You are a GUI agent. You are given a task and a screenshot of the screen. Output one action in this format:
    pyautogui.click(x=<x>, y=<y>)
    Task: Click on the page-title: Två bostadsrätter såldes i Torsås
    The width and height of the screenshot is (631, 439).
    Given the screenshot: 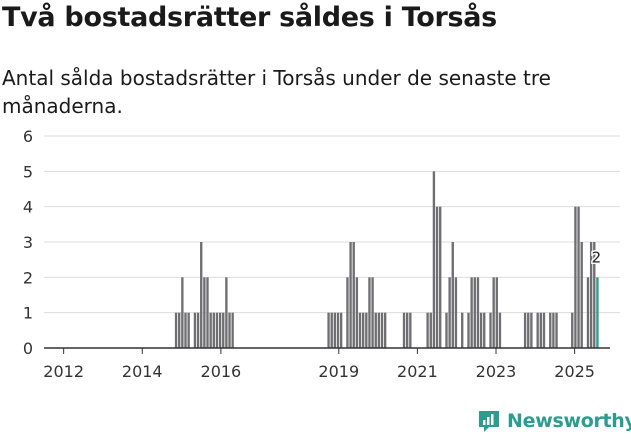 What is the action you would take?
    pyautogui.click(x=249, y=17)
    